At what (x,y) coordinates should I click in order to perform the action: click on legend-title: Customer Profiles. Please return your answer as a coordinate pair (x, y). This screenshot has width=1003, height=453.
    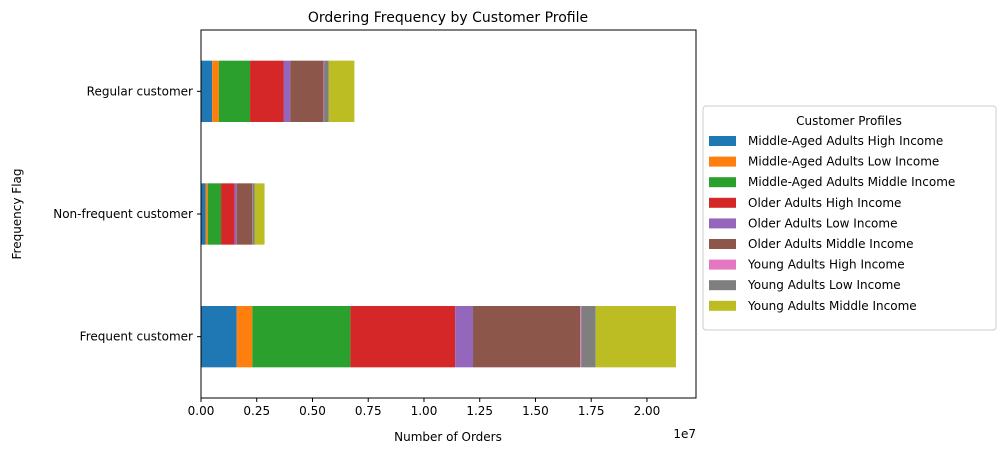
    Looking at the image, I should click on (849, 121).